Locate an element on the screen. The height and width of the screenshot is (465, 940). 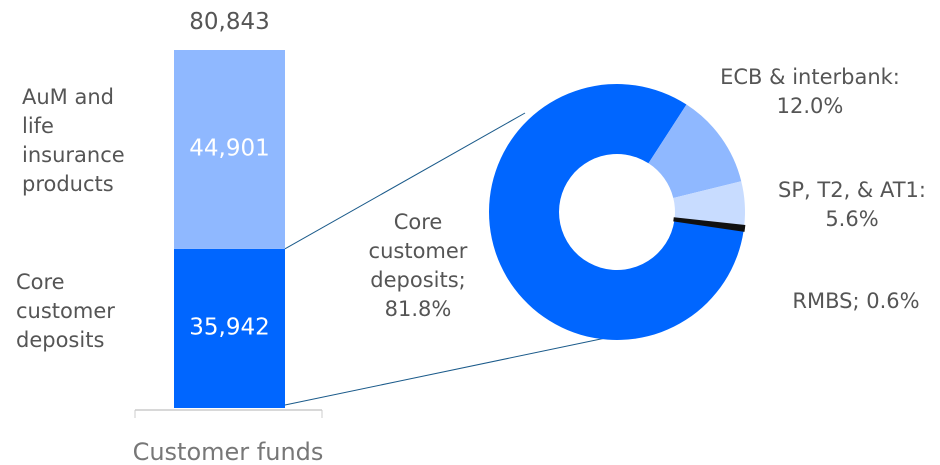
series-name: AuM and life insurance products is located at coordinates (73, 140).